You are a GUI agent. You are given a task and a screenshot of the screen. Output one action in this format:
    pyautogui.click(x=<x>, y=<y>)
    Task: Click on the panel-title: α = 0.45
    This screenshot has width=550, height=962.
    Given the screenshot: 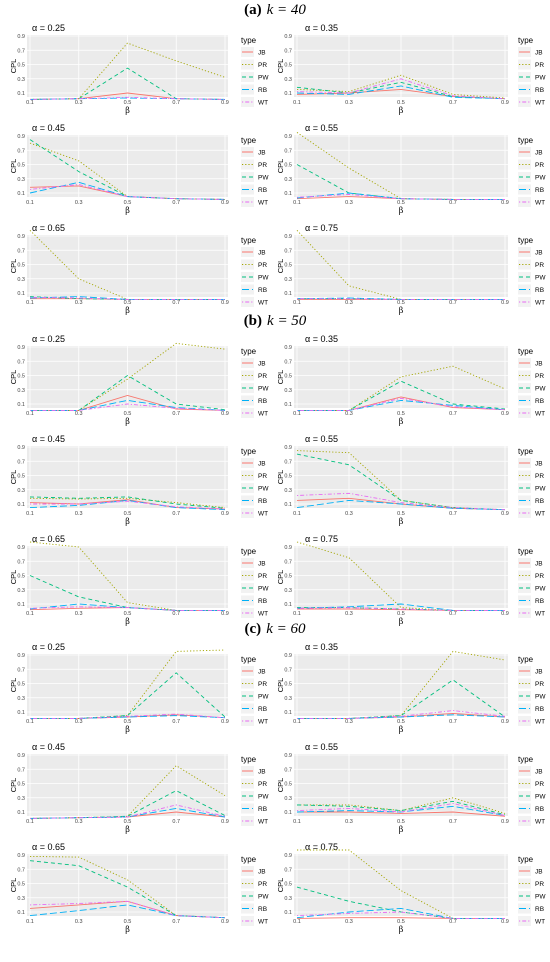 What is the action you would take?
    pyautogui.click(x=48, y=439)
    